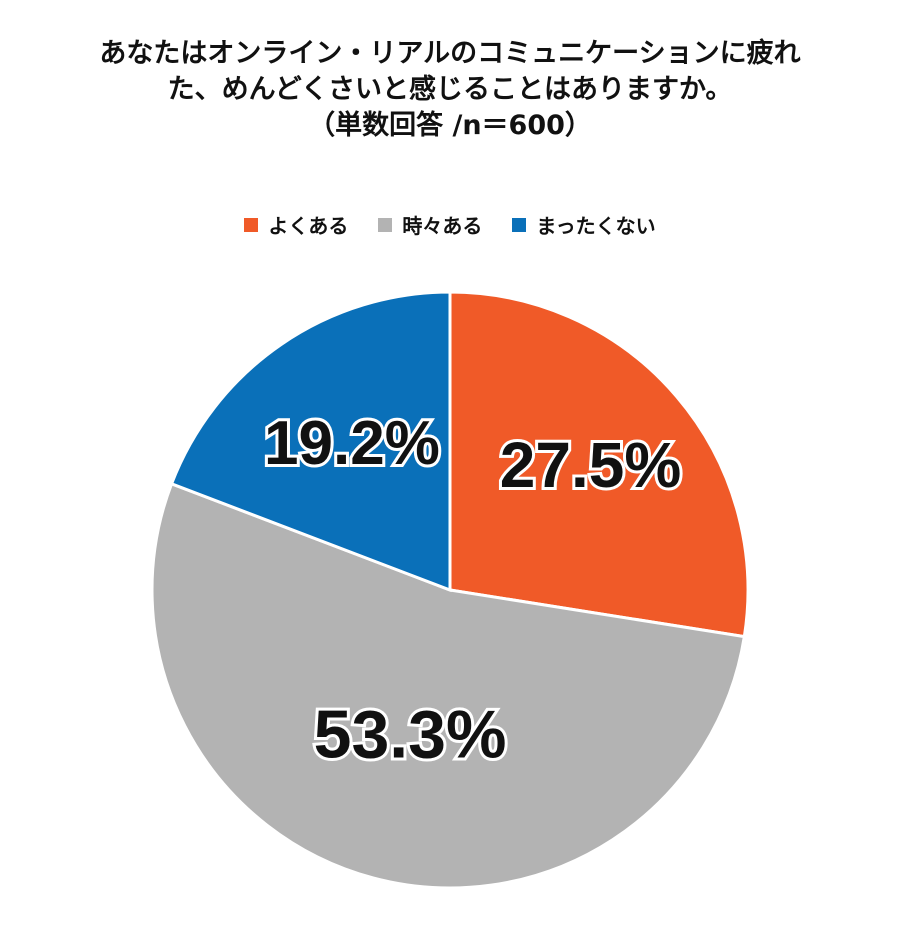  I want to click on pie-slice-often, so click(599, 464).